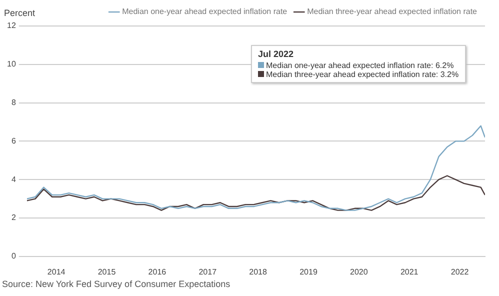 The height and width of the screenshot is (296, 499). What do you see at coordinates (13, 256) in the screenshot?
I see `y-tick-label: 0` at bounding box center [13, 256].